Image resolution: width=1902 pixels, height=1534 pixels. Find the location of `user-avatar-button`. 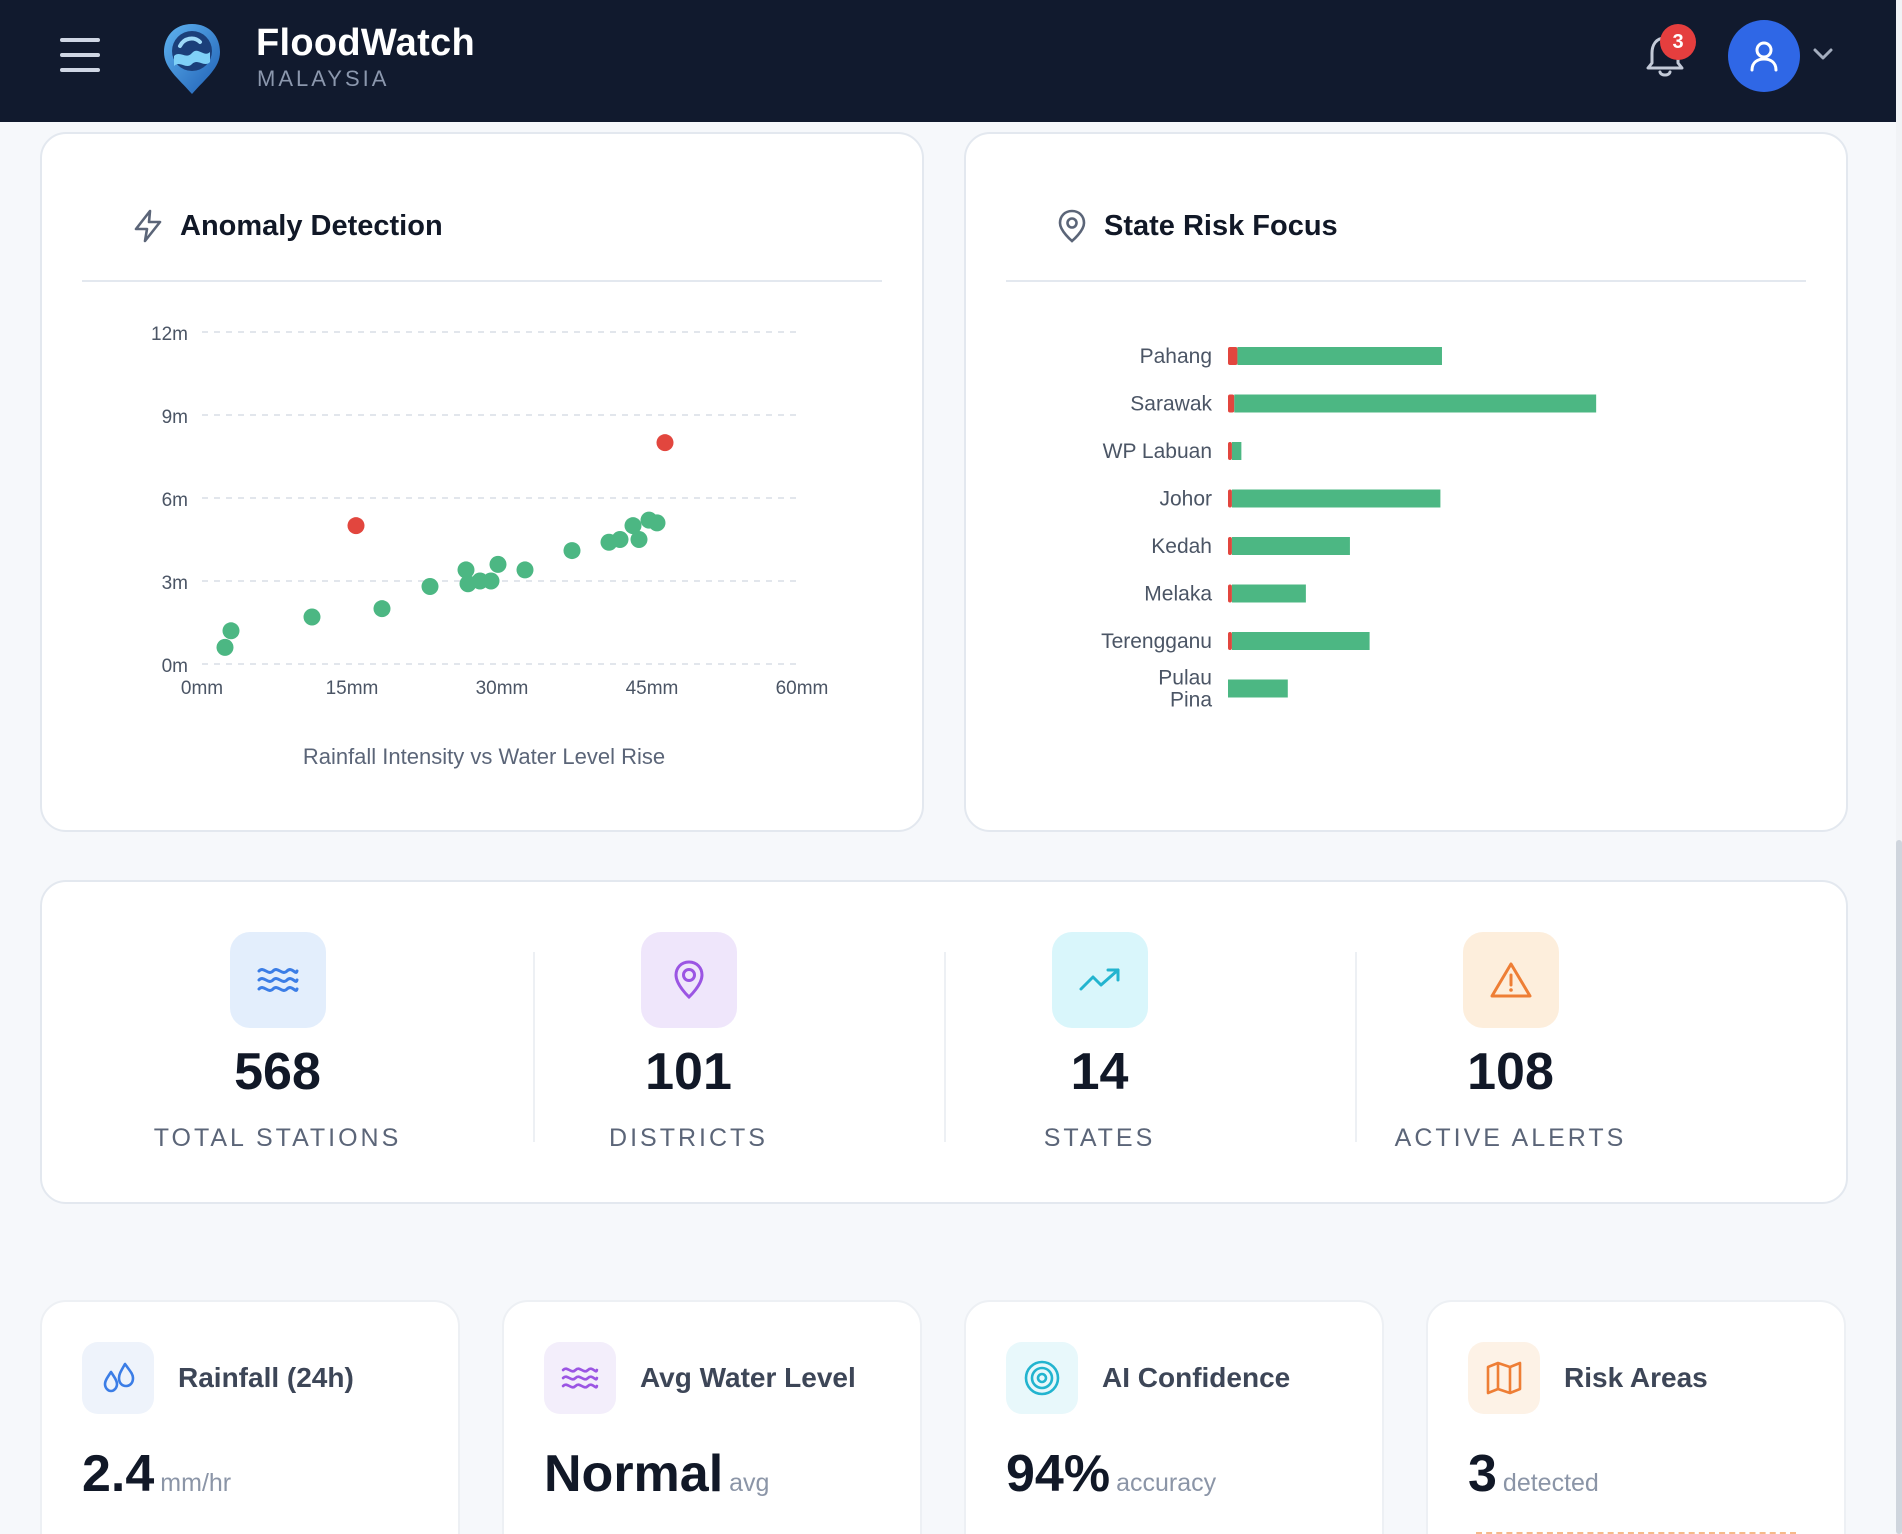

user-avatar-button is located at coordinates (1764, 56).